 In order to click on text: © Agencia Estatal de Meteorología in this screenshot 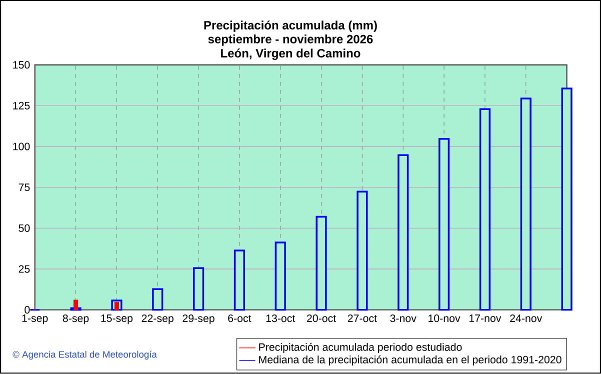, I will do `click(84, 355)`.